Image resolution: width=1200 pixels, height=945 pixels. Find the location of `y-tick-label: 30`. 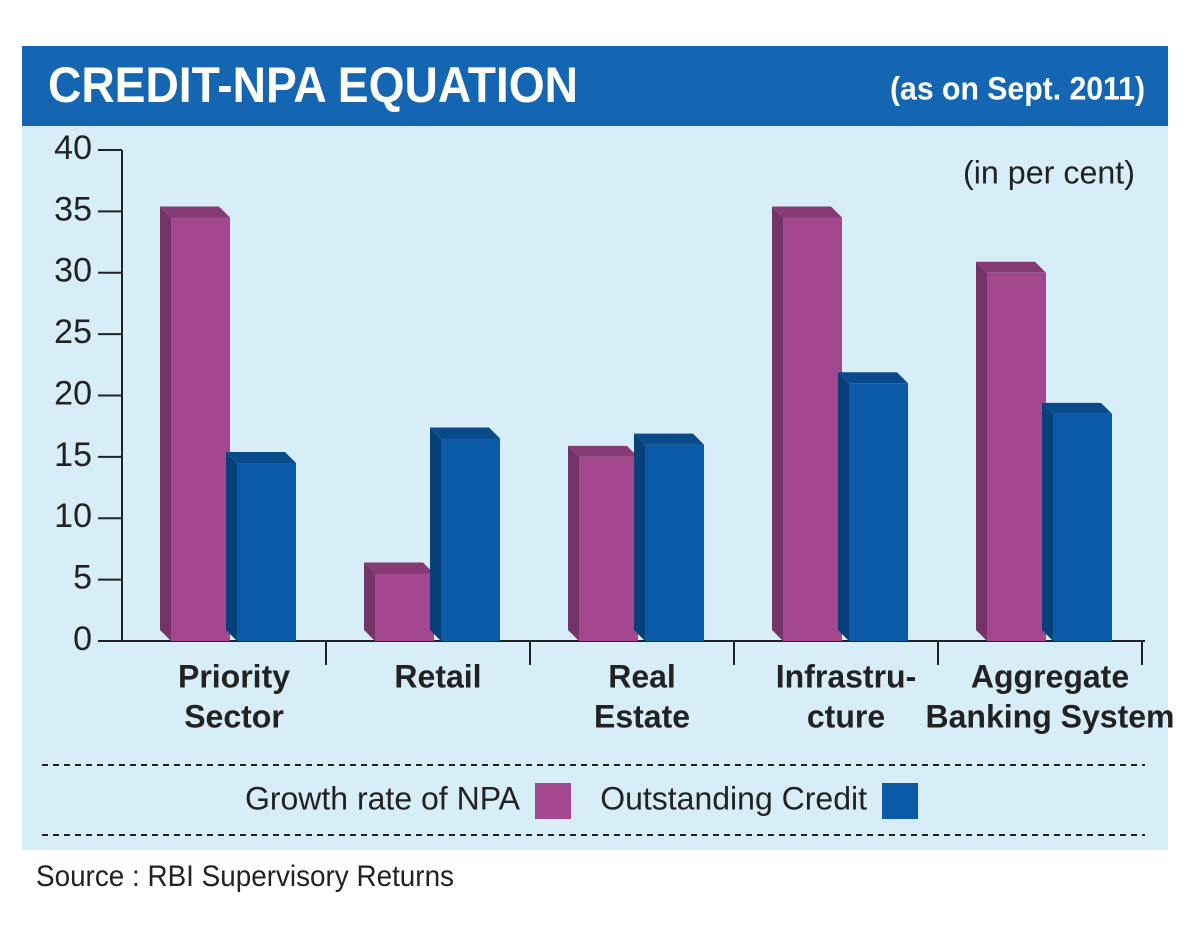

y-tick-label: 30 is located at coordinates (73, 271).